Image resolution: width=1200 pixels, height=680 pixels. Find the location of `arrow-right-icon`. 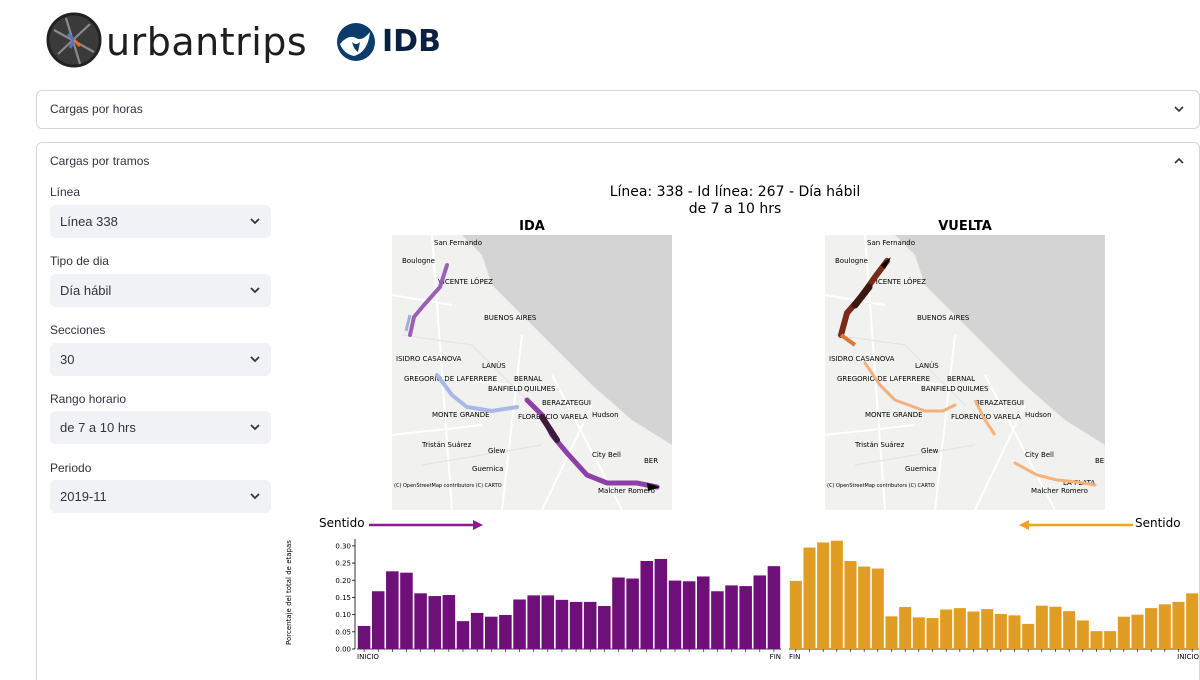

arrow-right-icon is located at coordinates (426, 525).